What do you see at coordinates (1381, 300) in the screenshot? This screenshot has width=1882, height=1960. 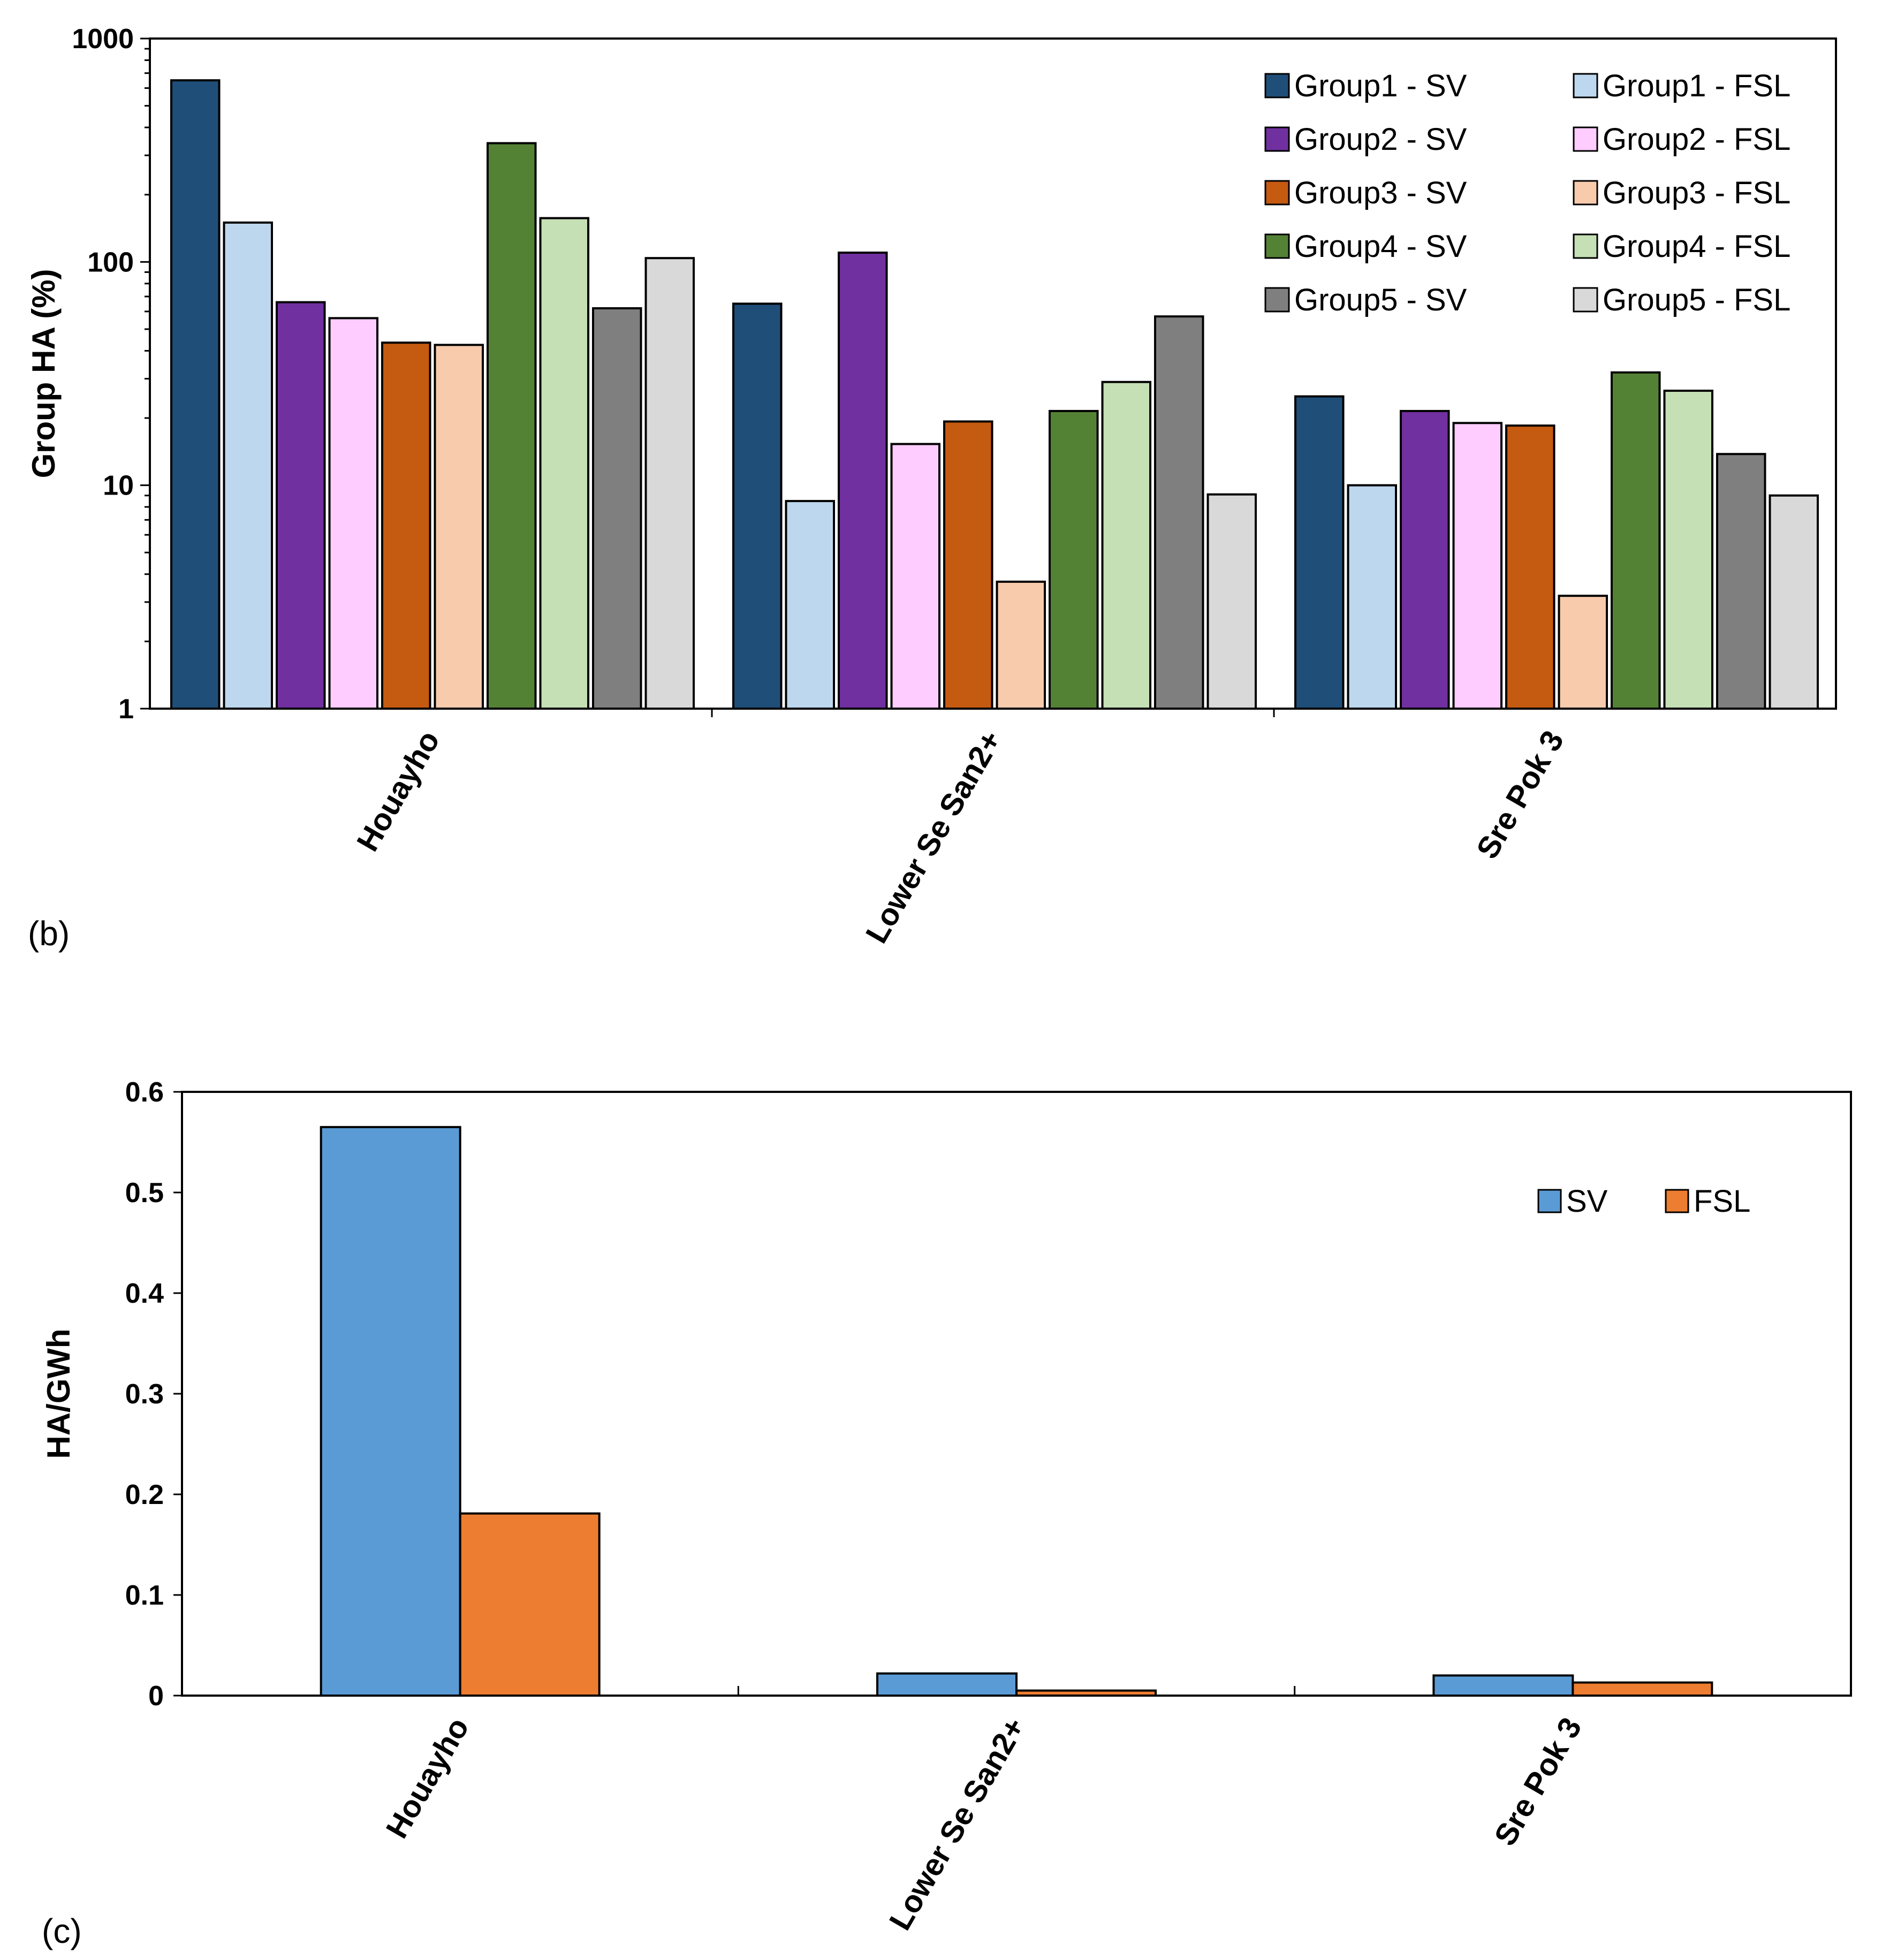 I see `legend-b-label: Group5 - SV` at bounding box center [1381, 300].